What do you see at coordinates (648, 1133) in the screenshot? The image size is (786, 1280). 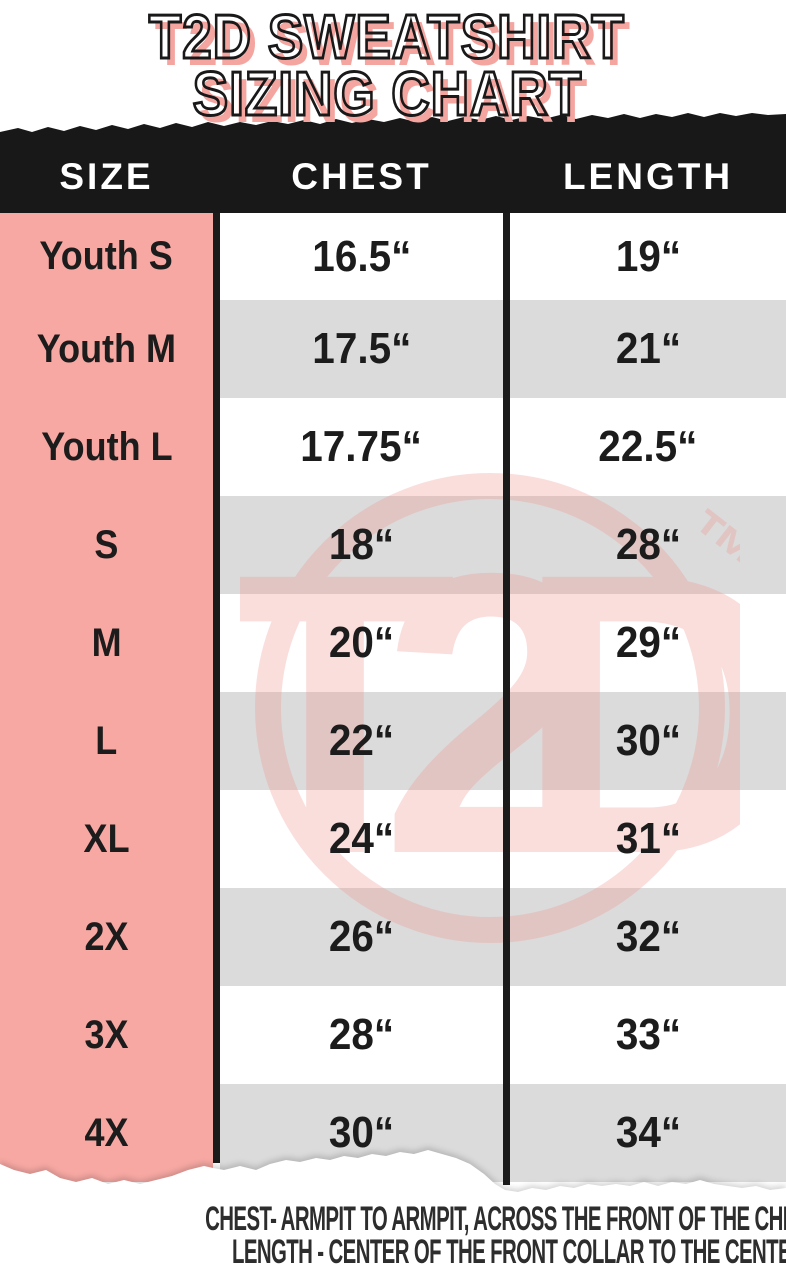 I see `length-cell: 34“` at bounding box center [648, 1133].